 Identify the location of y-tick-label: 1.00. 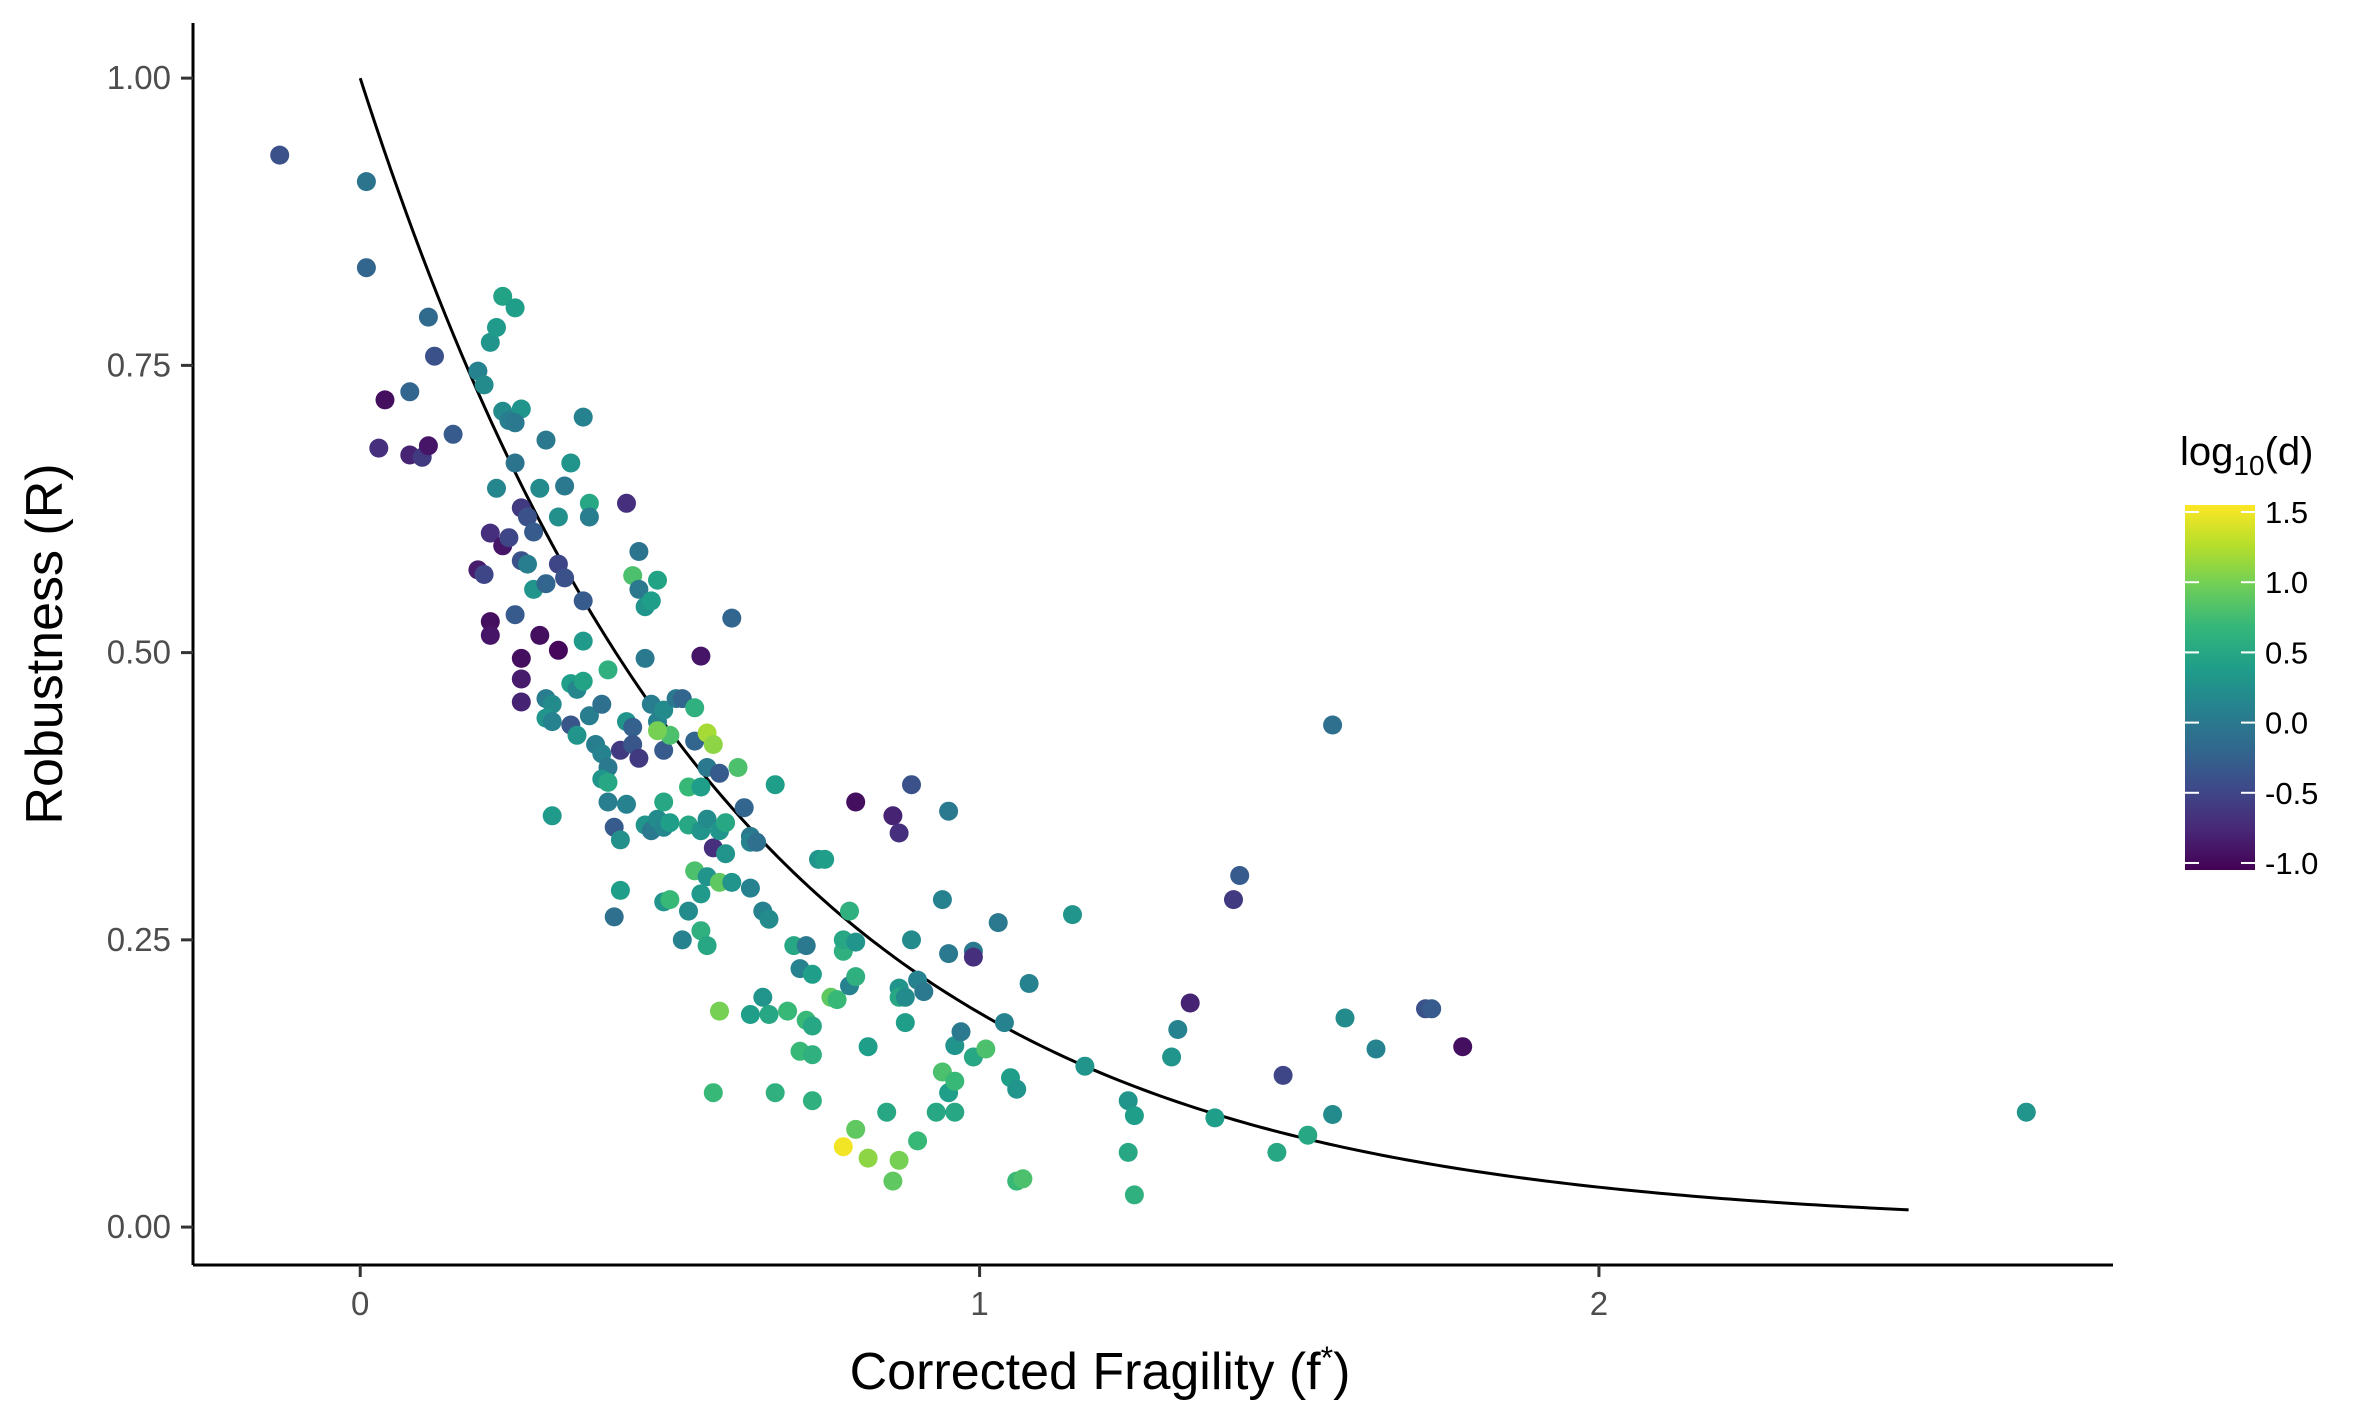
(139, 77).